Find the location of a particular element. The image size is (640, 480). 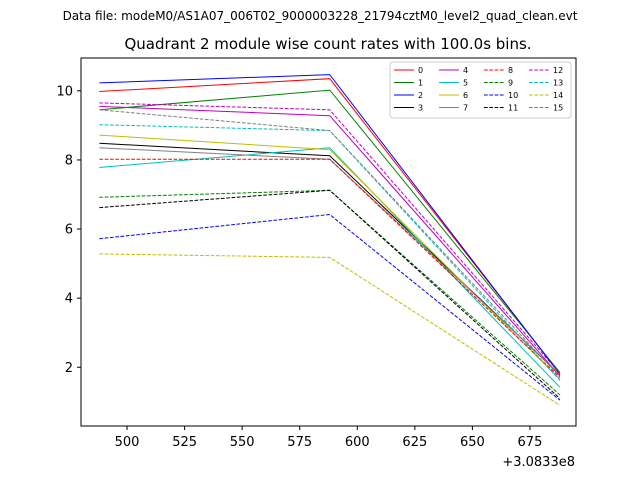

legend-label-11: 11 is located at coordinates (513, 108).